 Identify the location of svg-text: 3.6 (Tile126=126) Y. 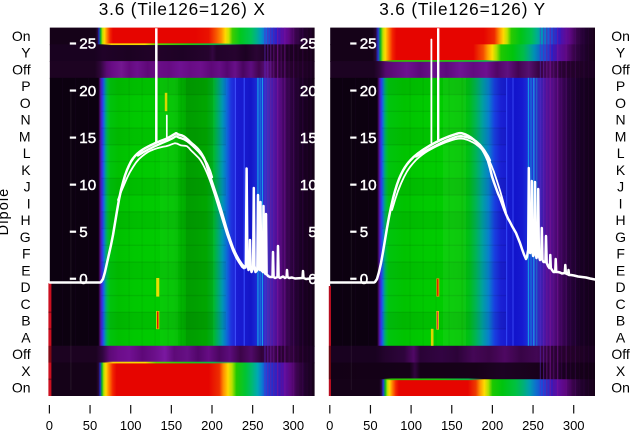
(462, 9).